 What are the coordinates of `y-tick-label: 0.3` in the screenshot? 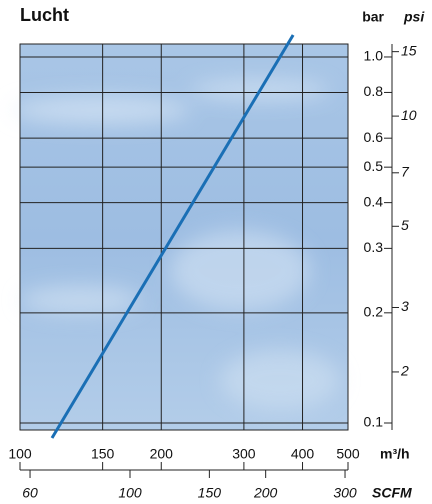 It's located at (374, 247).